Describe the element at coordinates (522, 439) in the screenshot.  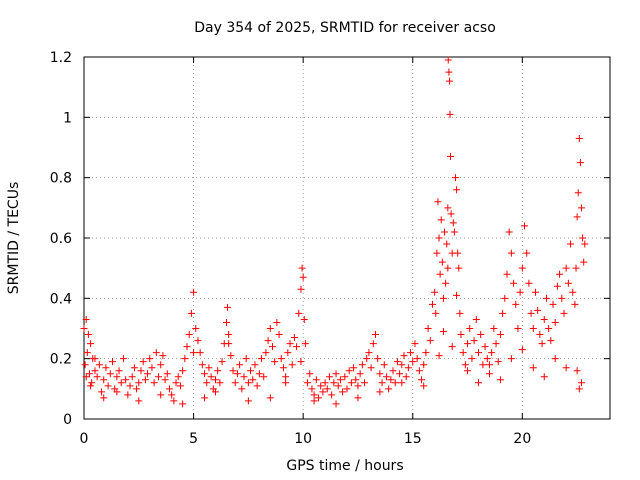
I see `x-tick-label: 20` at that location.